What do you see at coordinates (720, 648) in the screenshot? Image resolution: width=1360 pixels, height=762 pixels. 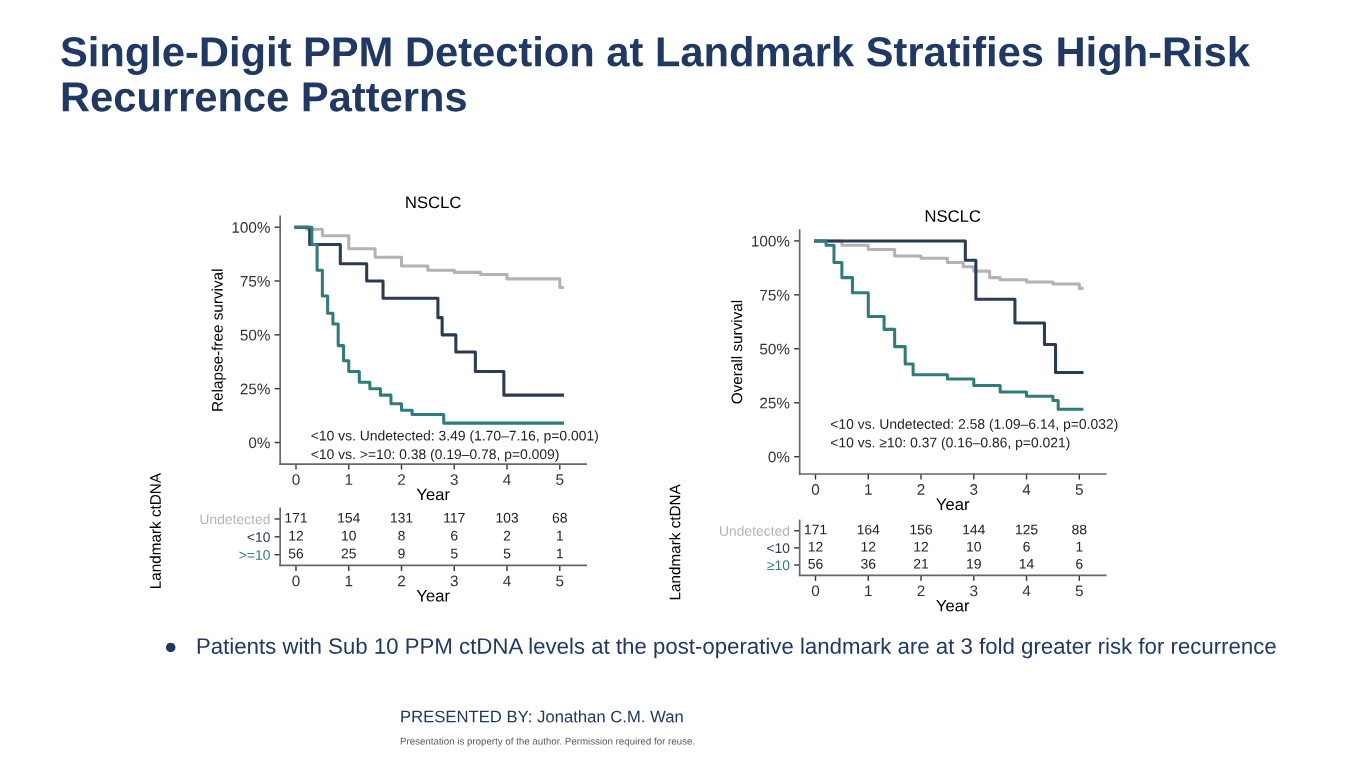 I see `text: ● Patients with Sub 10 PPM ctDNA levels at the post-operative landmark are at 3 fold greater risk for recurrence` at bounding box center [720, 648].